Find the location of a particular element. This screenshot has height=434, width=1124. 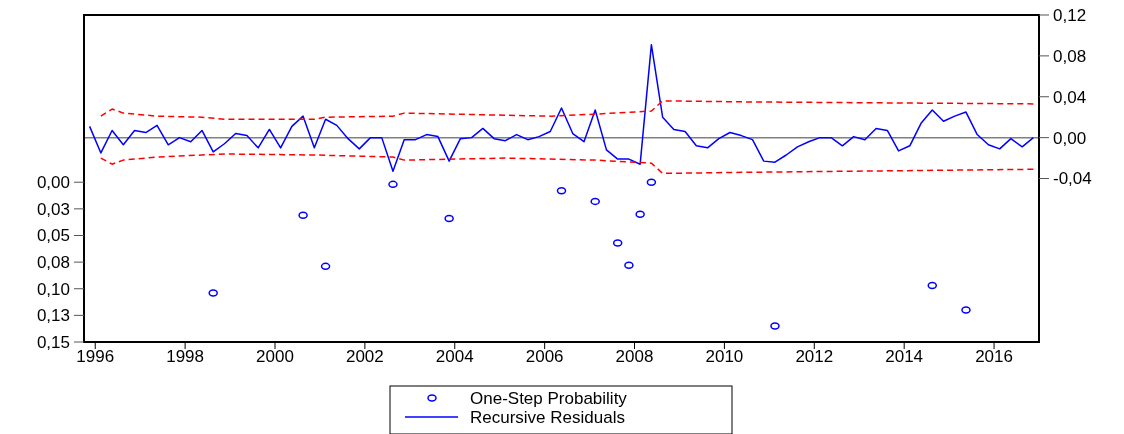

x-tick-label: 2002 is located at coordinates (364, 356).